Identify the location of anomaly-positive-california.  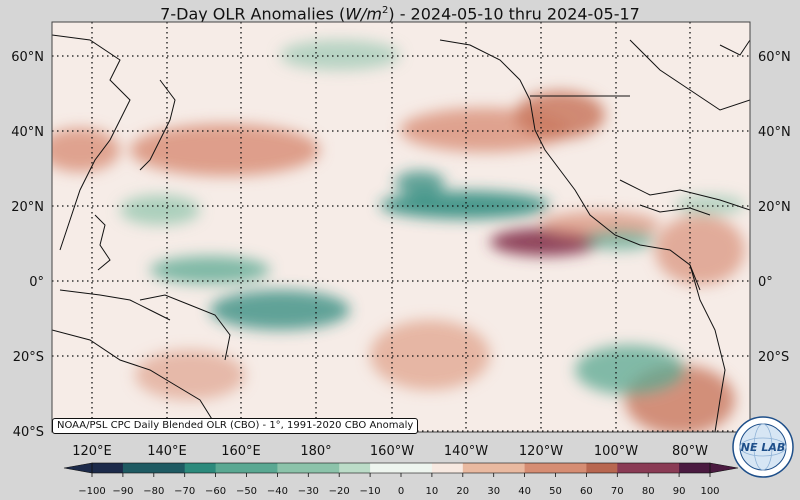
(560, 115).